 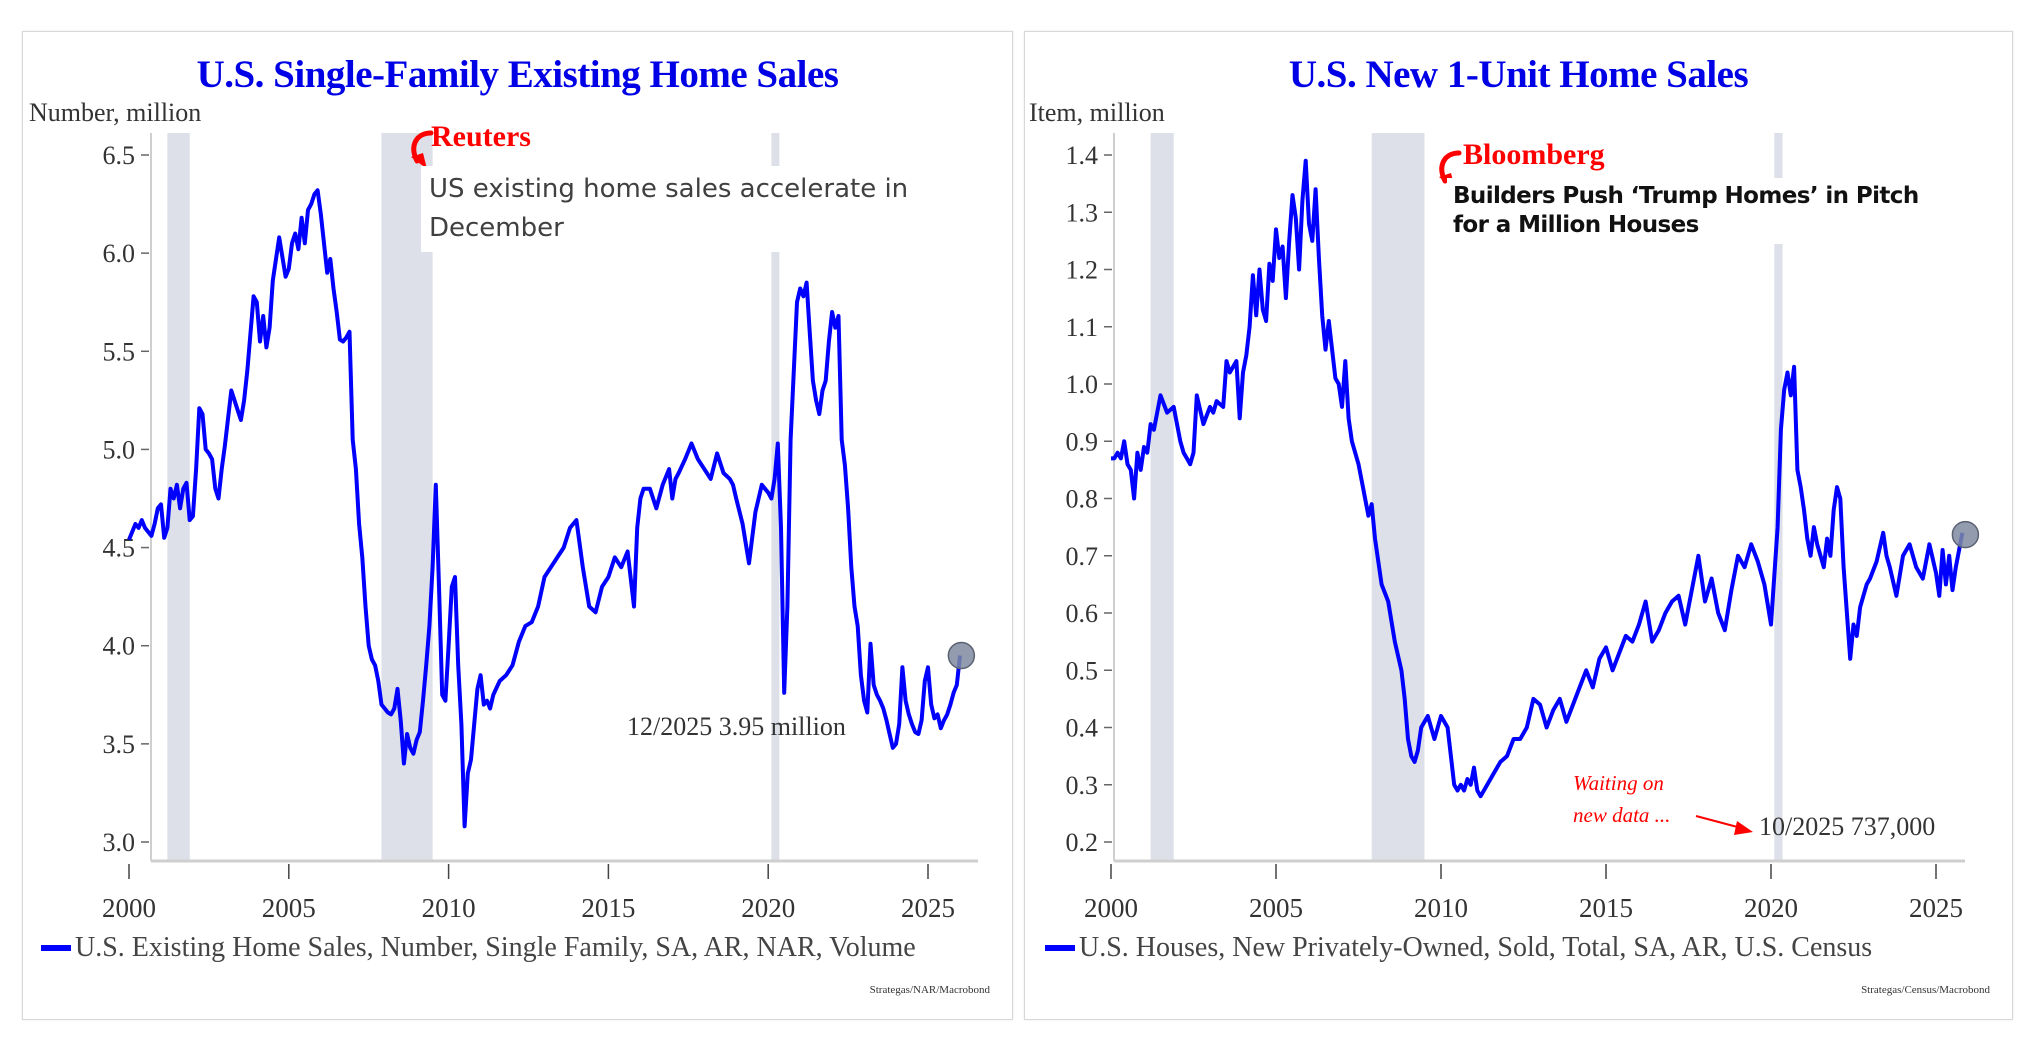 I want to click on endpoint-label: 10/2025 737,000, so click(x=1847, y=826).